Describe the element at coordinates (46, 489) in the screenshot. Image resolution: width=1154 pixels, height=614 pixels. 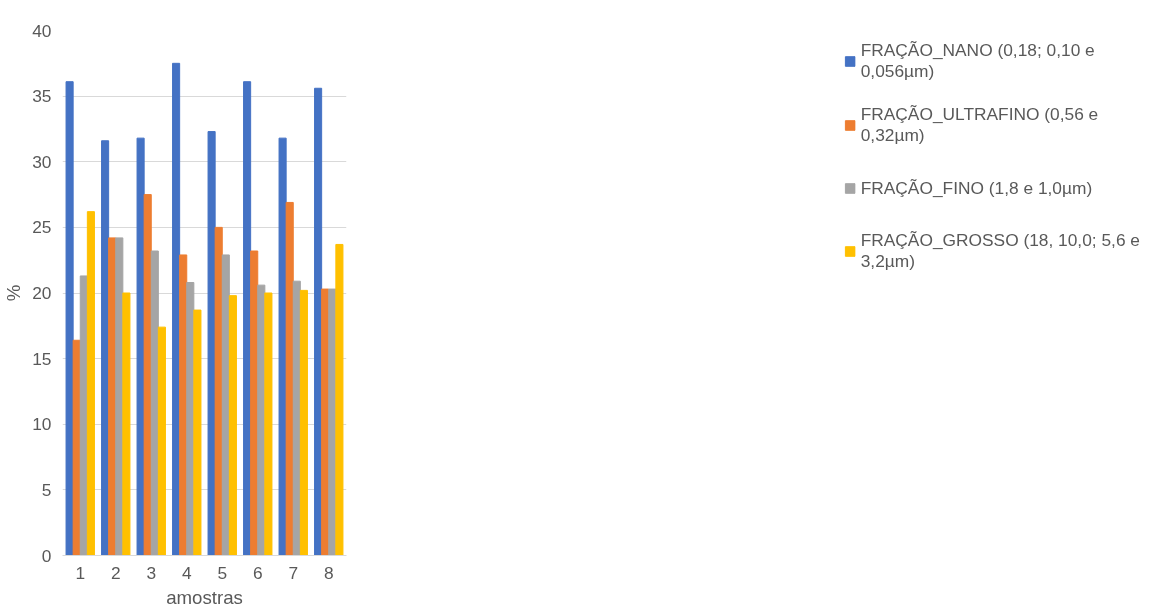
I see `y-tick-label: 5` at that location.